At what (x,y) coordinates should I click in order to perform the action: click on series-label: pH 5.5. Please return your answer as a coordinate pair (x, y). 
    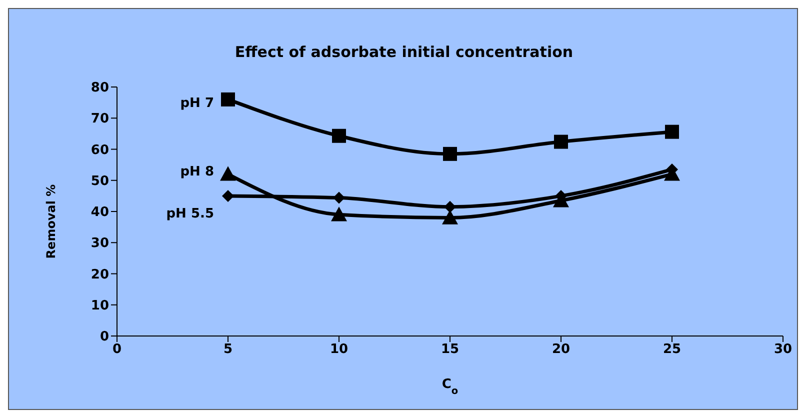
    Looking at the image, I should click on (190, 214).